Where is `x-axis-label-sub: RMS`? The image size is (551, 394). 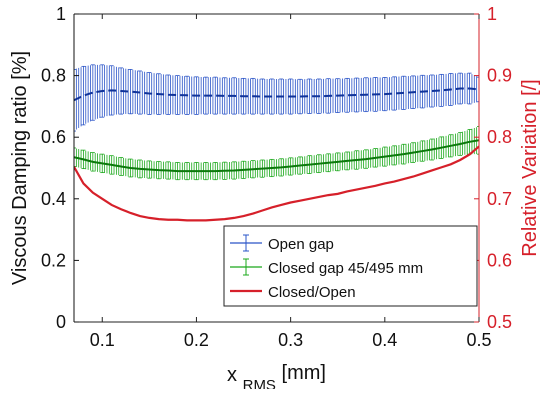
x-axis-label-sub: RMS is located at coordinates (259, 383).